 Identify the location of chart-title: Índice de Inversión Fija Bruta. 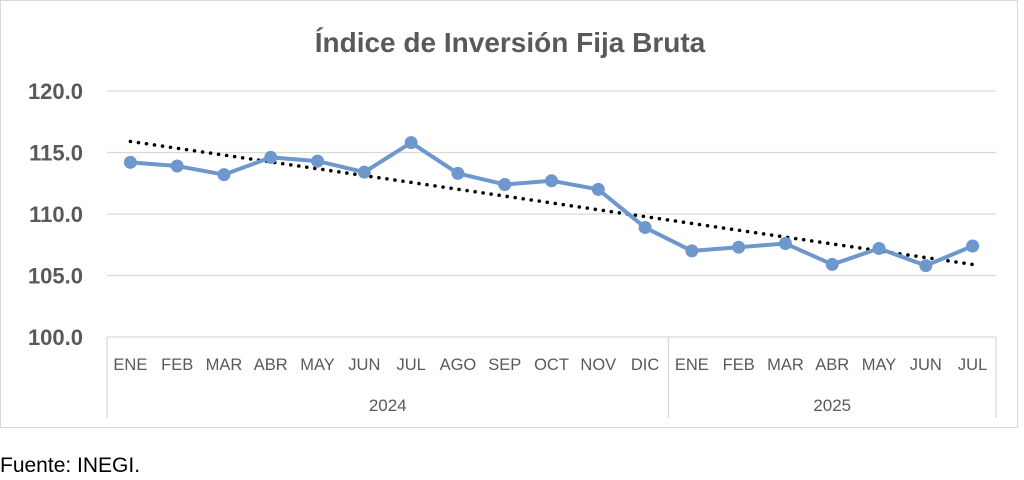
(510, 42).